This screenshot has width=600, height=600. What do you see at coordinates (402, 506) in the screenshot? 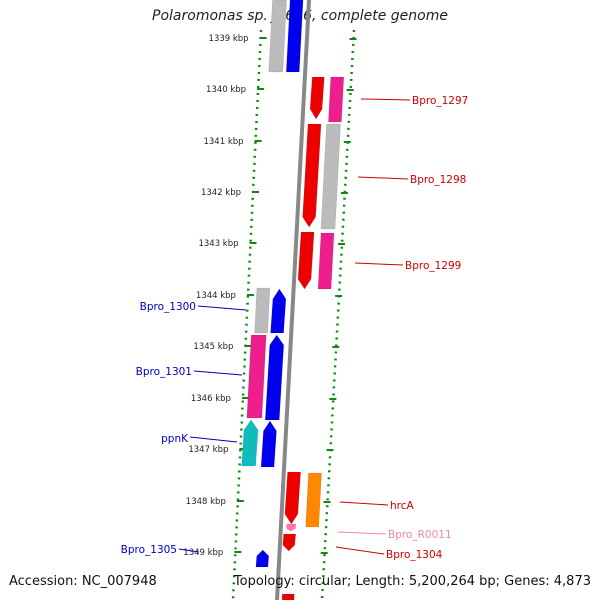
I see `gene-label: hrcA` at bounding box center [402, 506].